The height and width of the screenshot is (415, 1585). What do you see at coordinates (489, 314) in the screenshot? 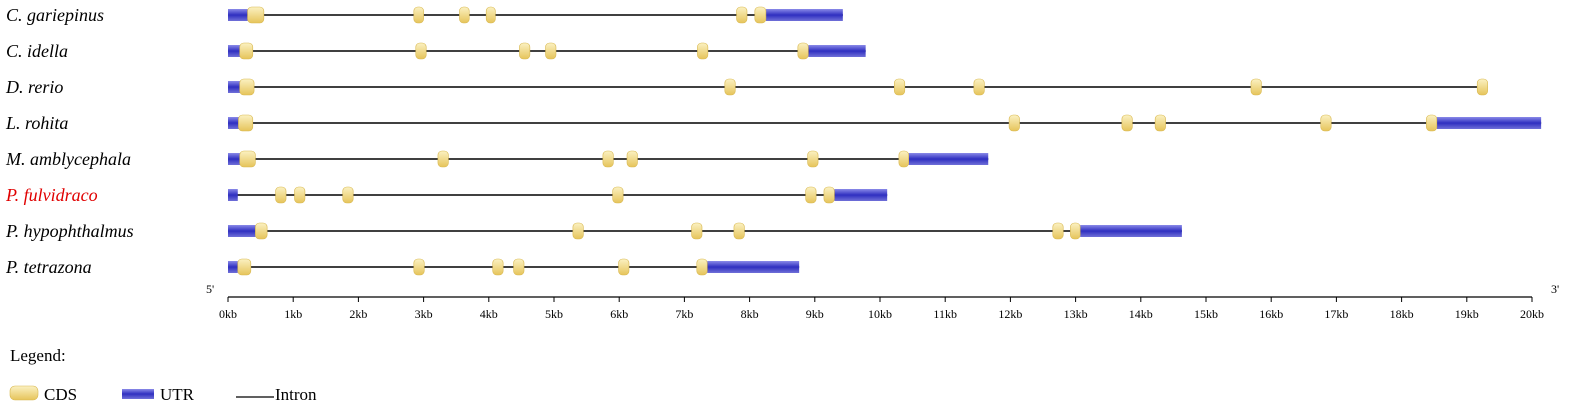
I see `x-tick-label: 4kb` at bounding box center [489, 314].